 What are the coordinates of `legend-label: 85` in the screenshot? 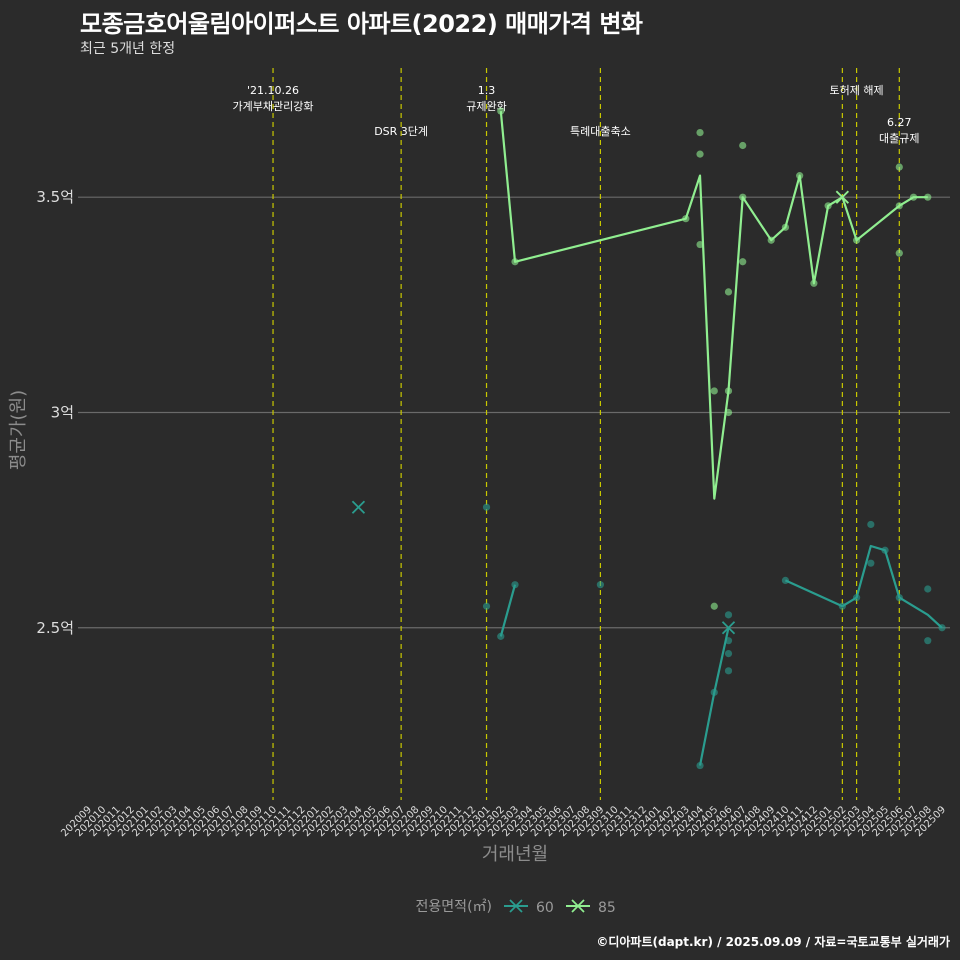 It's located at (607, 908).